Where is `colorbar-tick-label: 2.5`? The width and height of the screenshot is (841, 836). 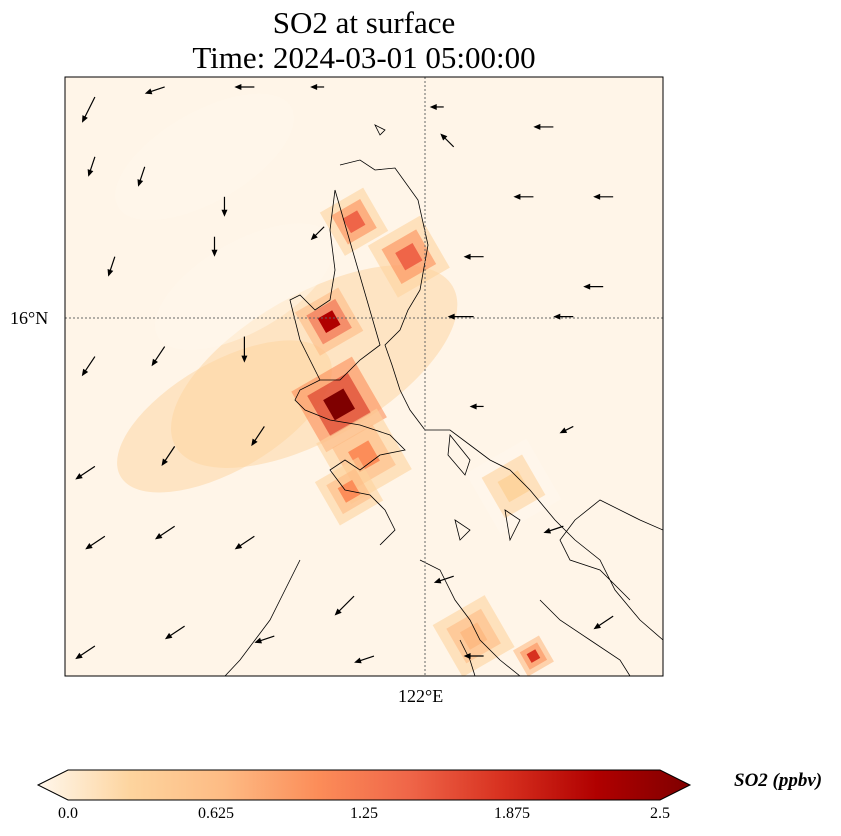 colorbar-tick-label: 2.5 is located at coordinates (660, 813).